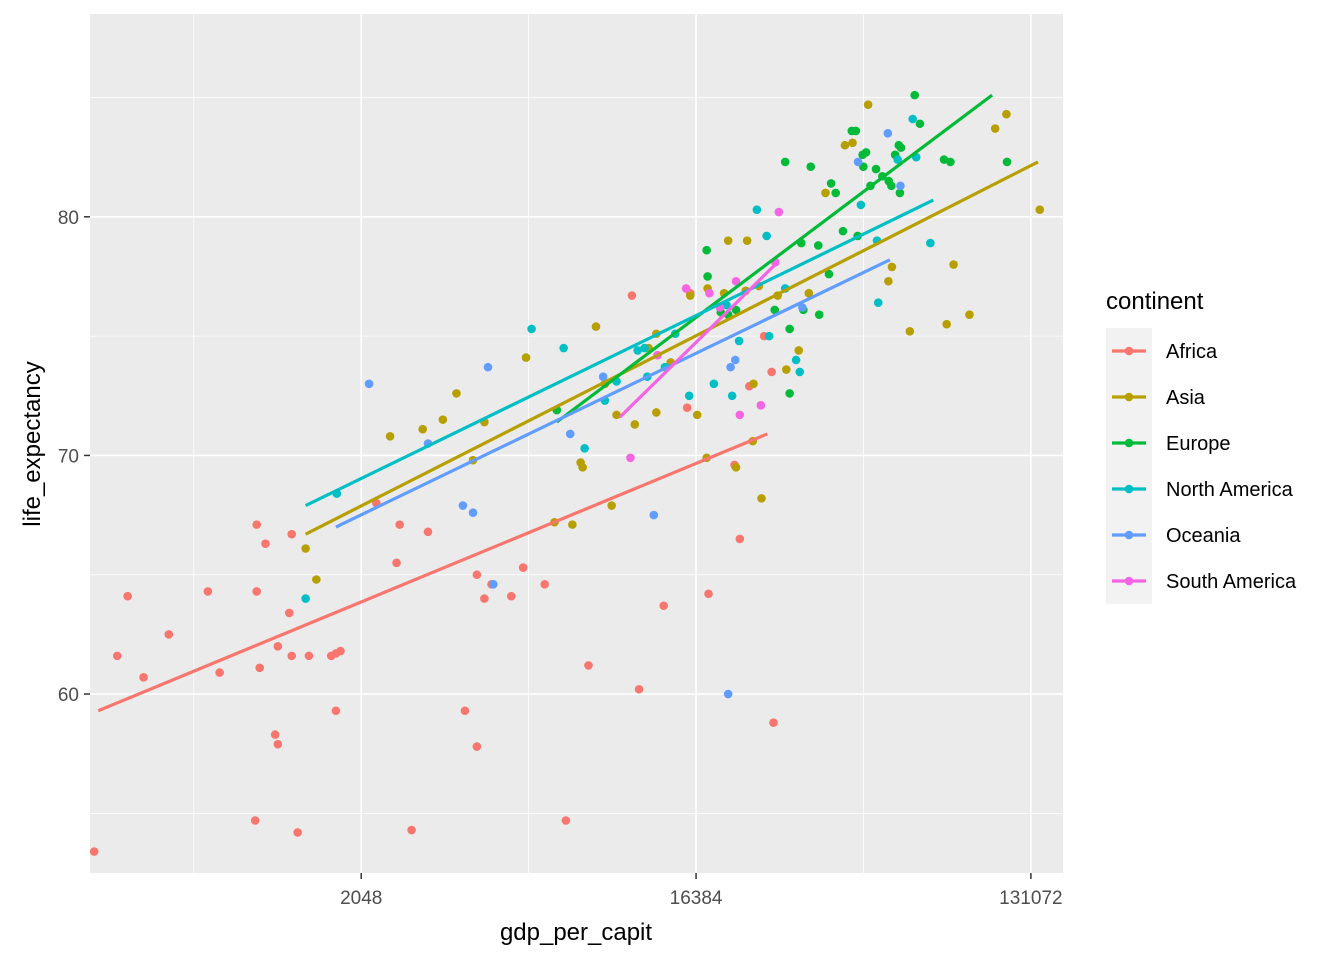  Describe the element at coordinates (68, 218) in the screenshot. I see `y-tick-label: 80` at that location.